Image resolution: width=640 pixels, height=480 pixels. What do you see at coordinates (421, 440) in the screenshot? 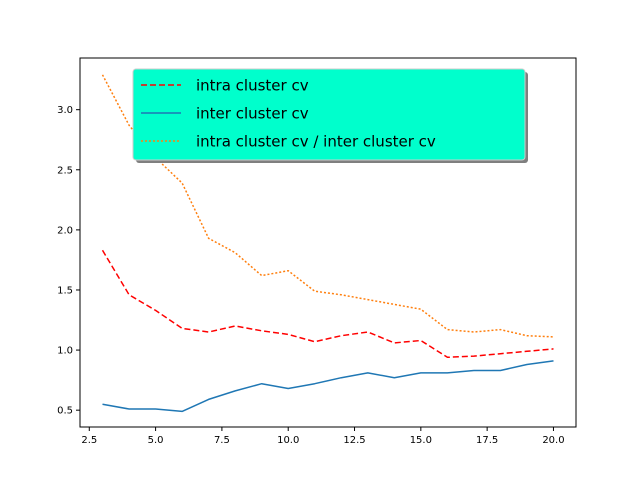
I see `x-tick-label: 15.0` at bounding box center [421, 440].